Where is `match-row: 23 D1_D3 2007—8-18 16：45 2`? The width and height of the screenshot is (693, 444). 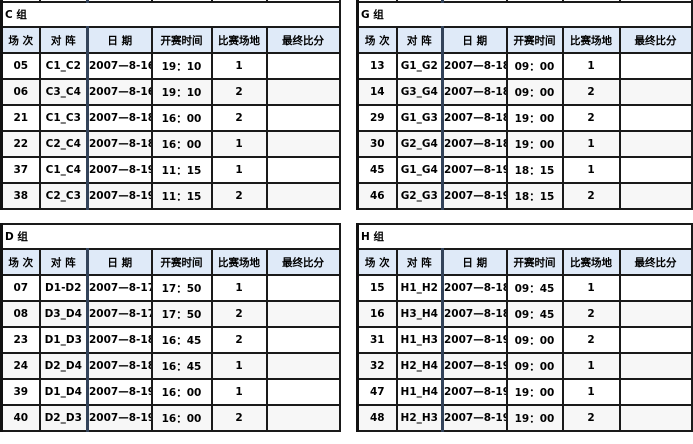 match-row: 23 D1_D3 2007—8-18 16：45 2 is located at coordinates (170, 340).